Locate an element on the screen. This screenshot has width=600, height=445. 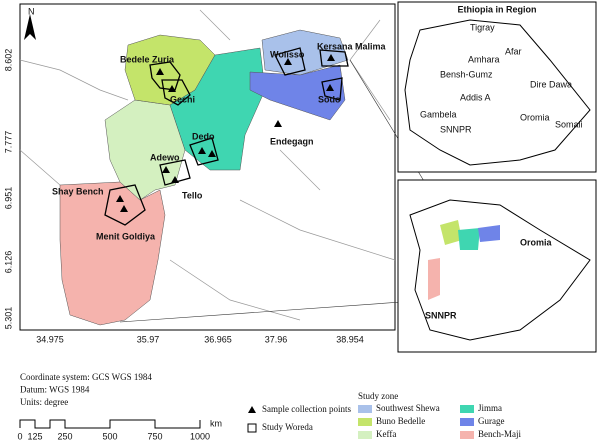
region-label: Afar is located at coordinates (513, 51).